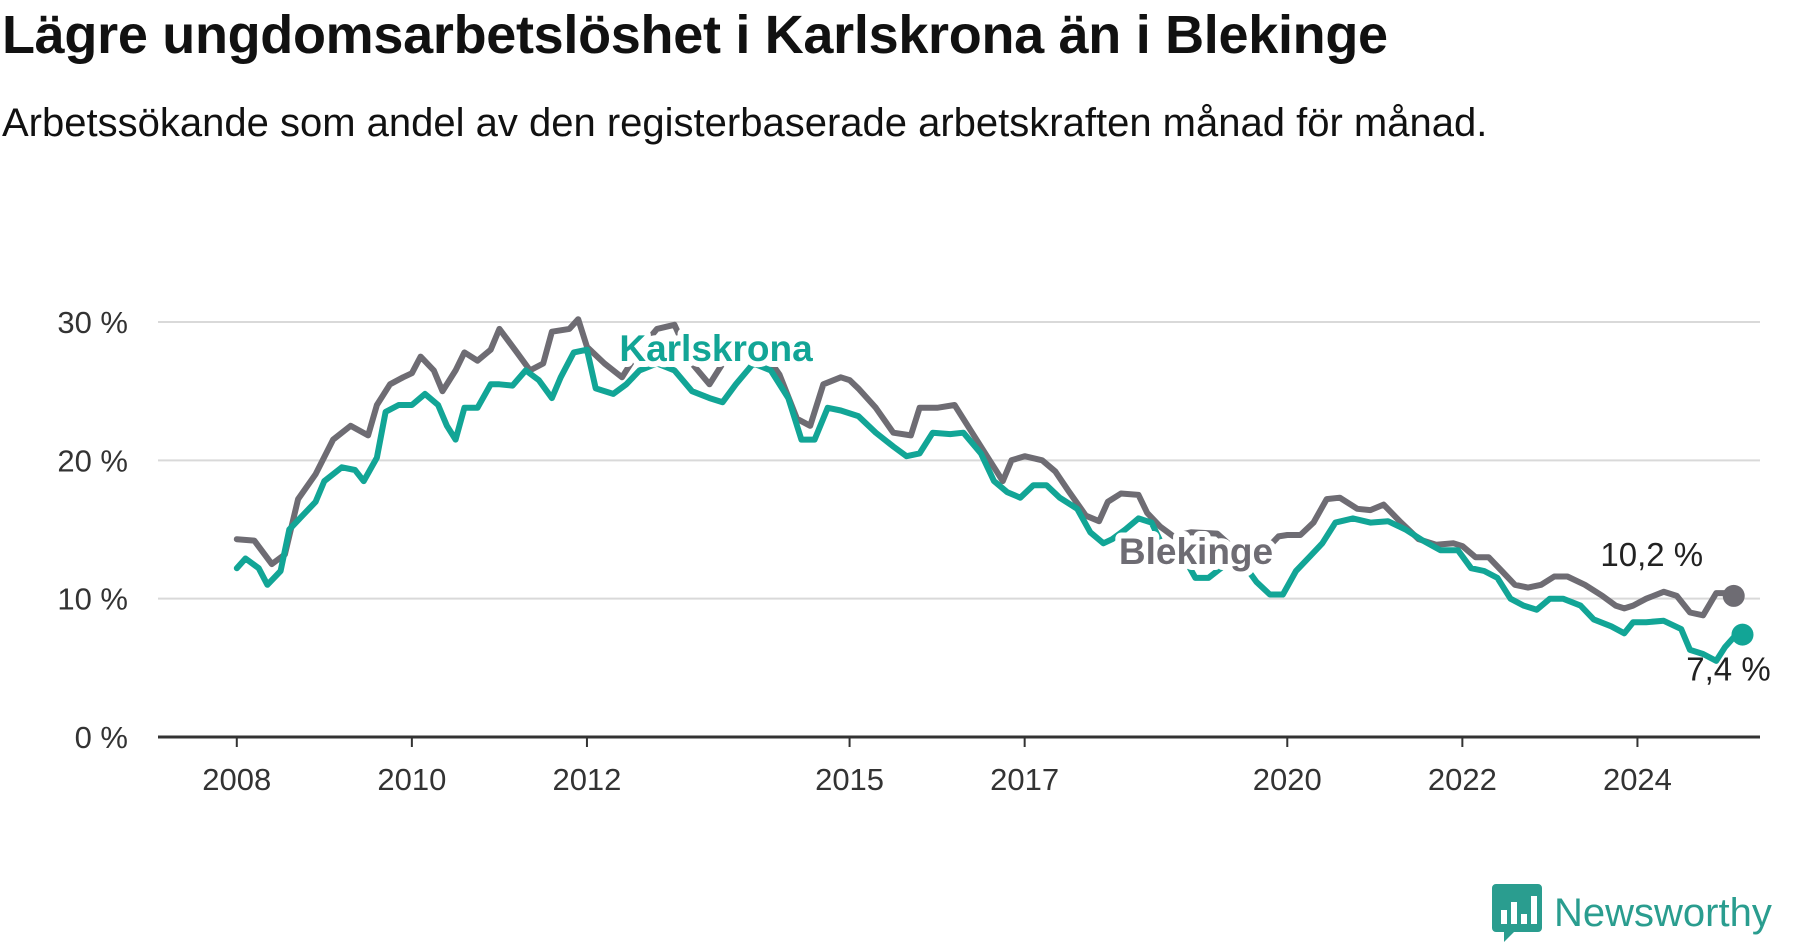 Image resolution: width=1800 pixels, height=948 pixels. I want to click on x-tick-label: 2015, so click(849, 779).